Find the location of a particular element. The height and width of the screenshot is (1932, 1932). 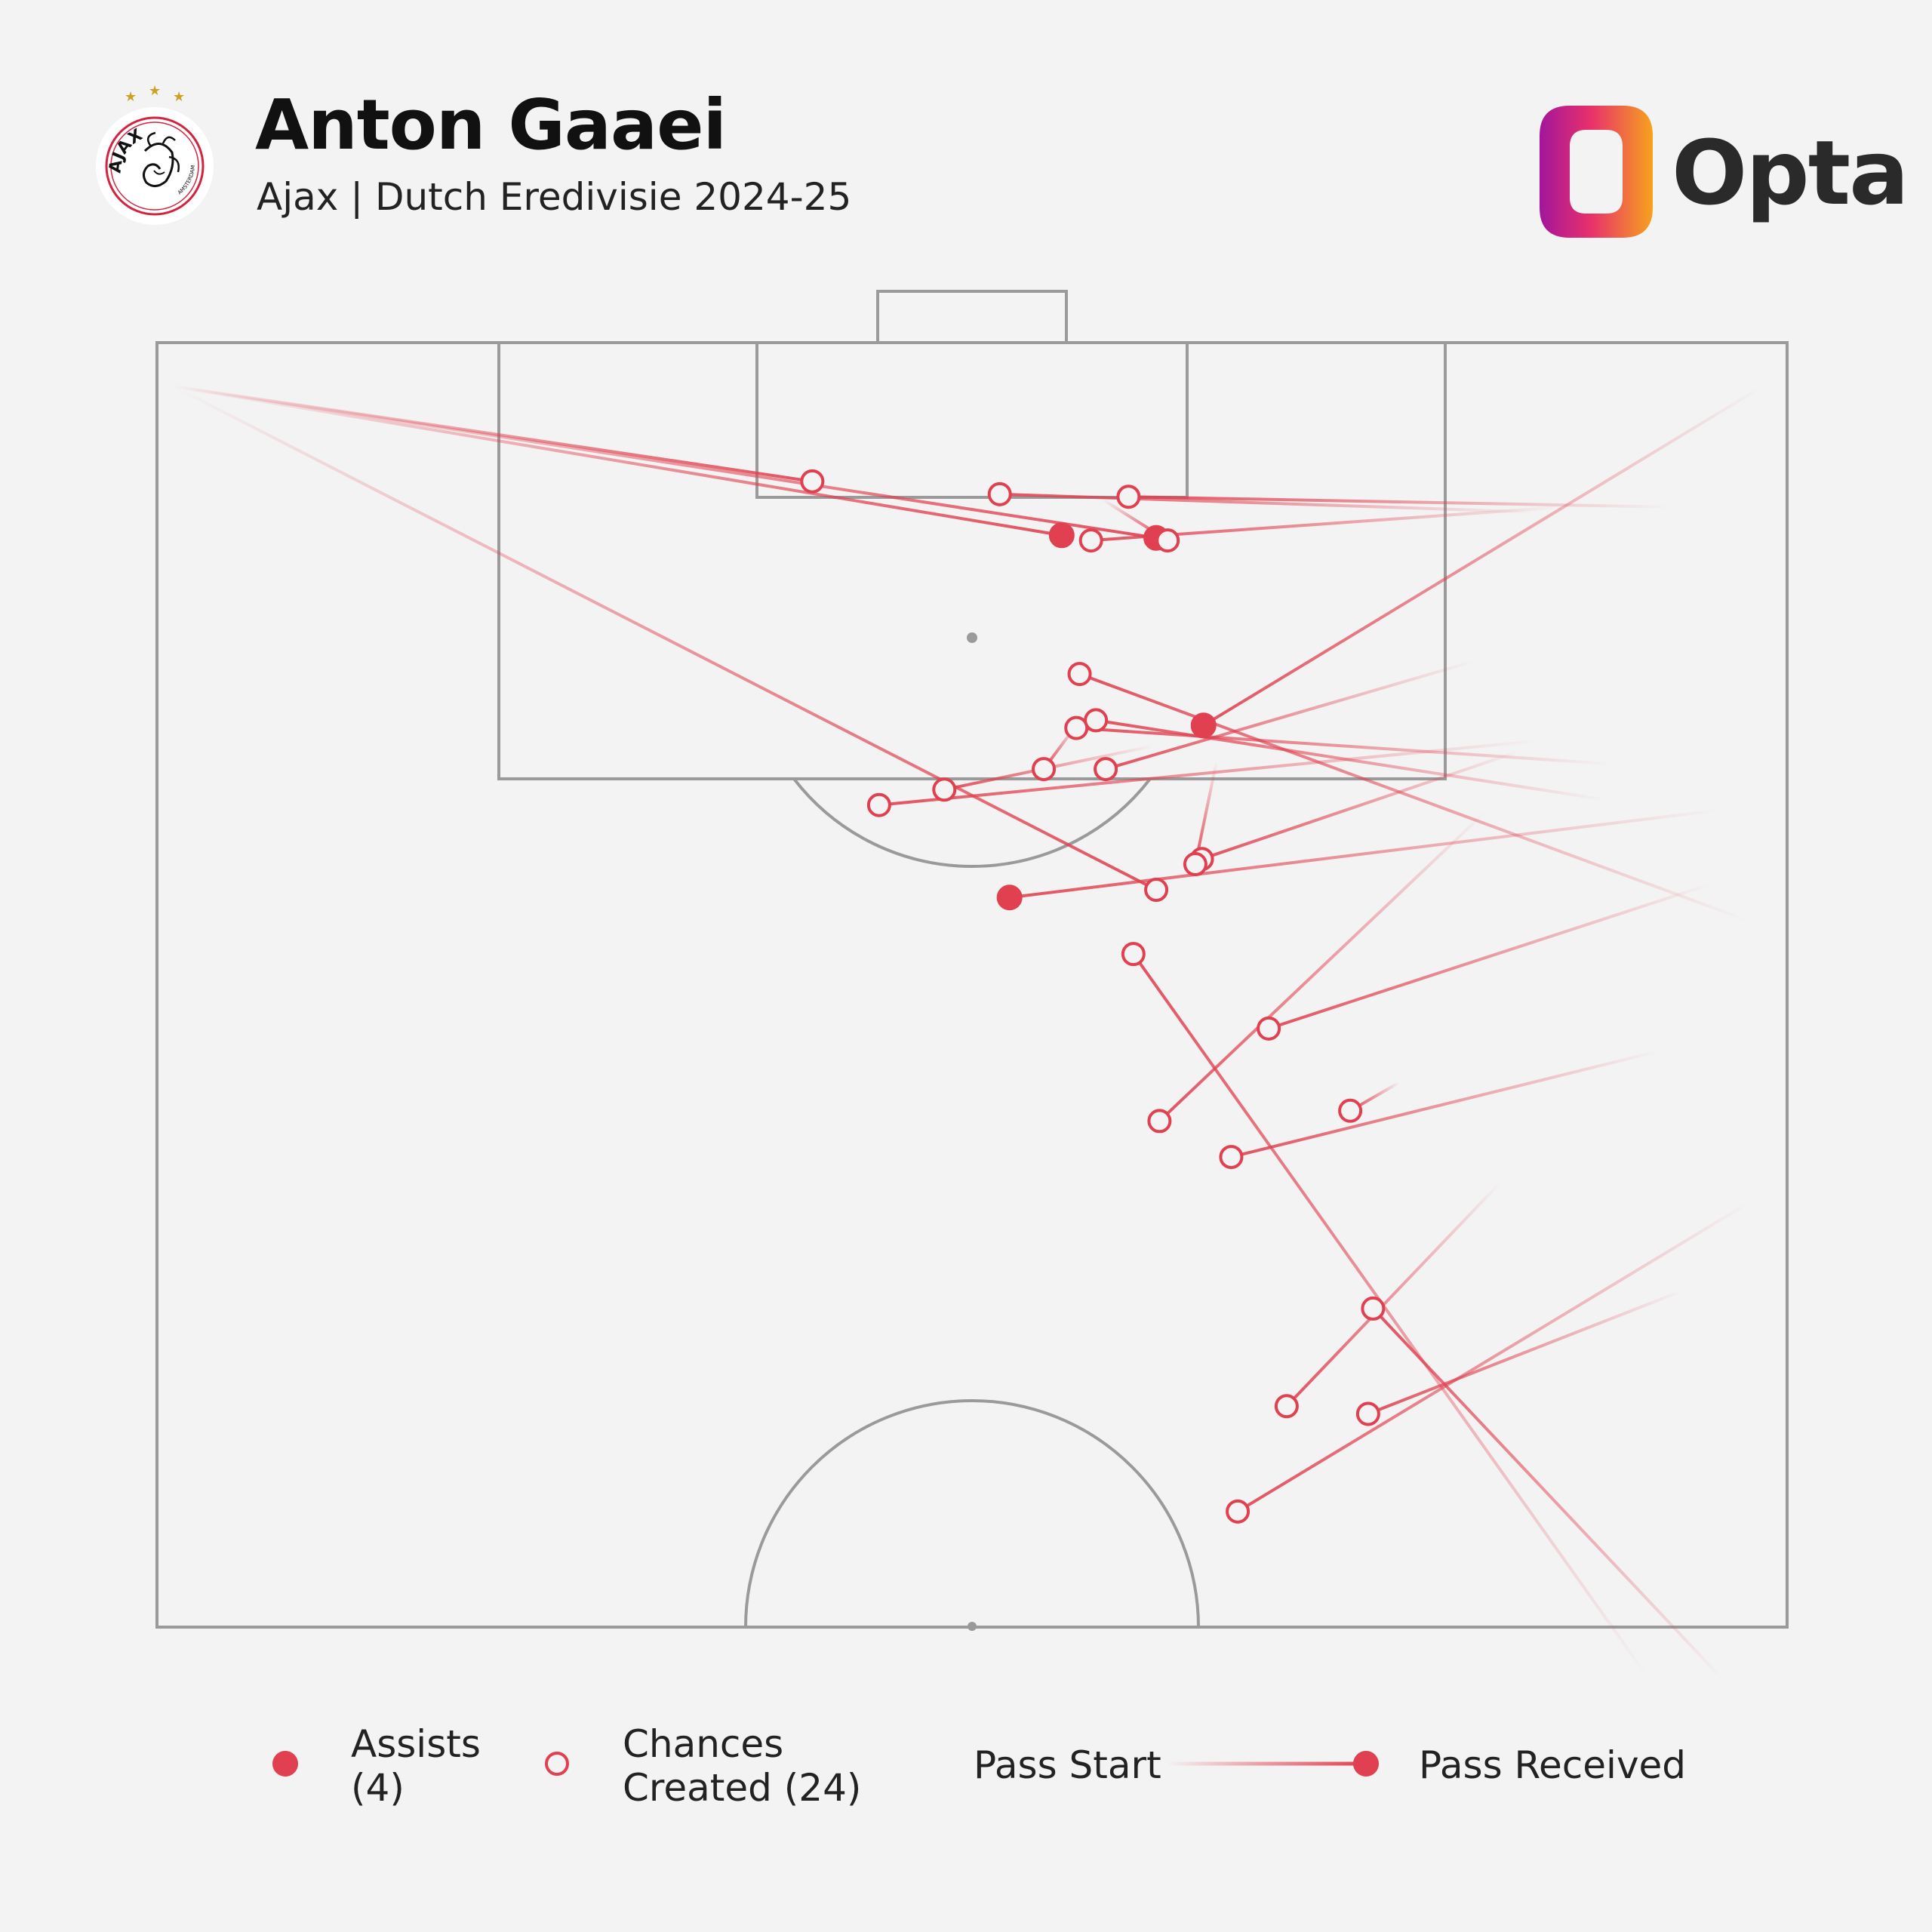

legend-pass-received-marker is located at coordinates (1366, 1763).